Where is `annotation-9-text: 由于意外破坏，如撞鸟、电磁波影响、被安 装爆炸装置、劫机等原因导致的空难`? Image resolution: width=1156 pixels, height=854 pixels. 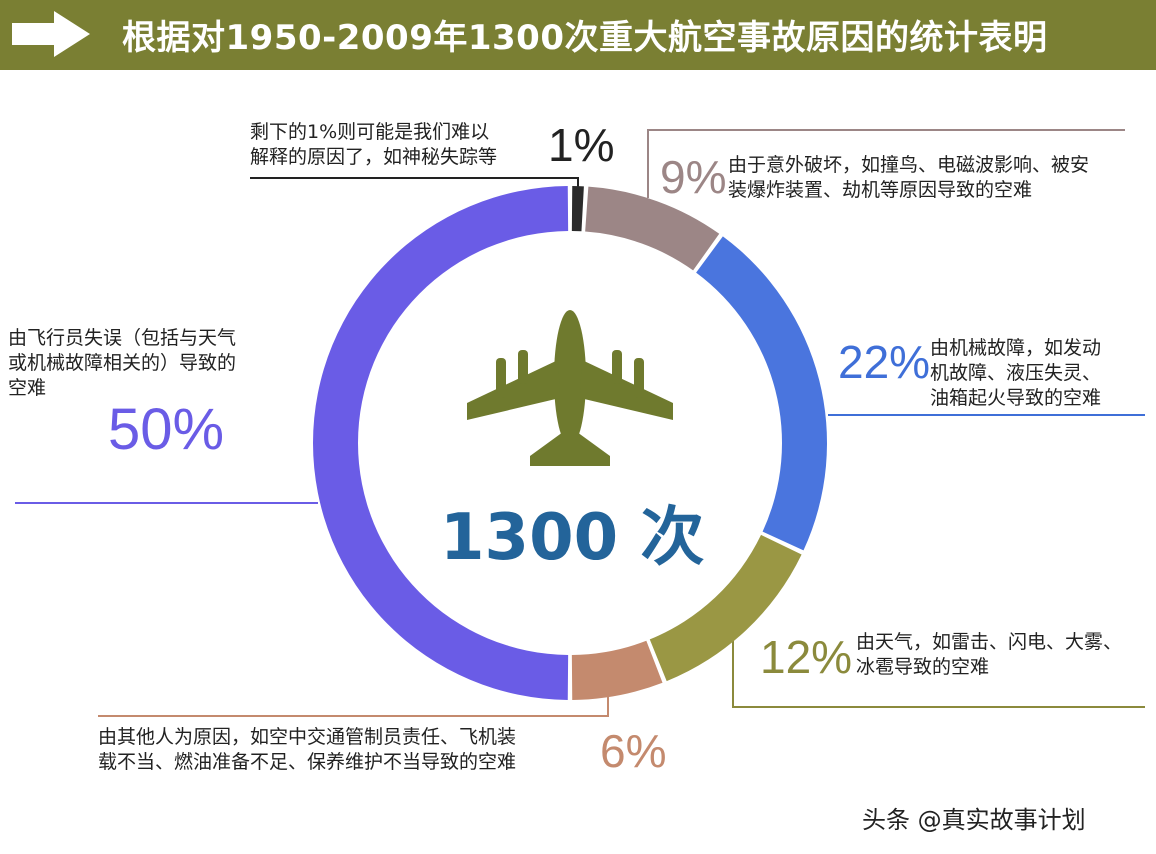
annotation-9-text: 由于意外破坏，如撞鸟、电磁波影响、被安 装爆炸装置、劫机等原因导致的空难 is located at coordinates (908, 178).